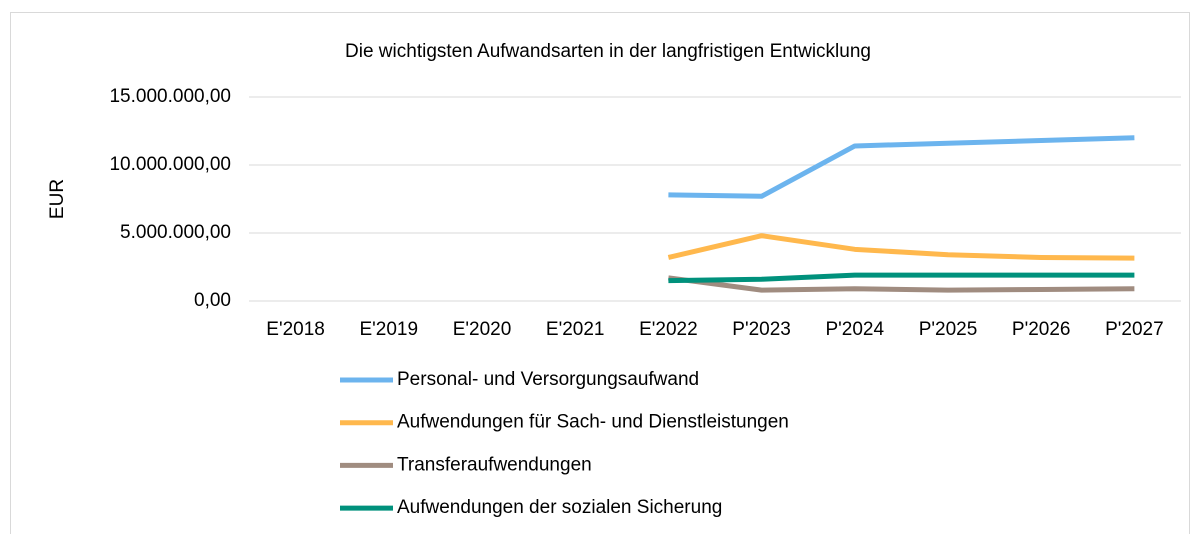 This screenshot has width=1200, height=534. Describe the element at coordinates (494, 464) in the screenshot. I see `legend-label: Transferaufwendungen` at that location.